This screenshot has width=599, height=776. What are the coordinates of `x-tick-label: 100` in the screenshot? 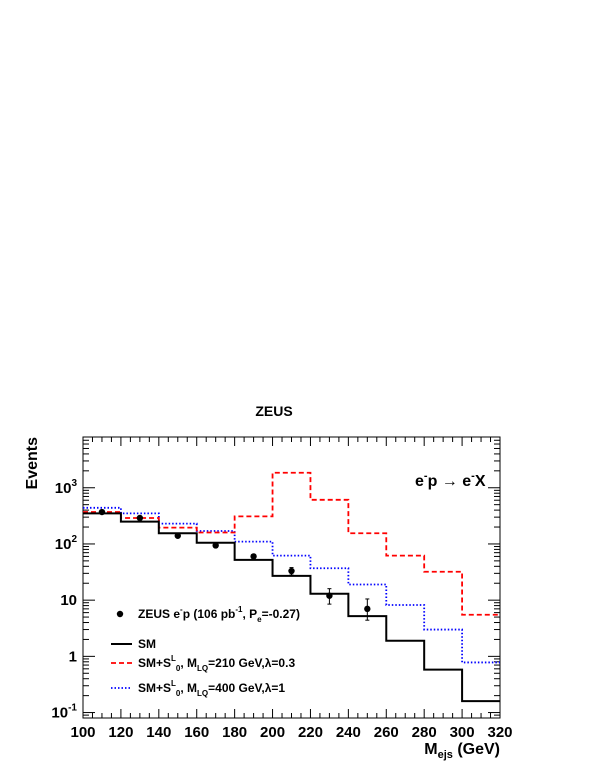 It's located at (82, 732).